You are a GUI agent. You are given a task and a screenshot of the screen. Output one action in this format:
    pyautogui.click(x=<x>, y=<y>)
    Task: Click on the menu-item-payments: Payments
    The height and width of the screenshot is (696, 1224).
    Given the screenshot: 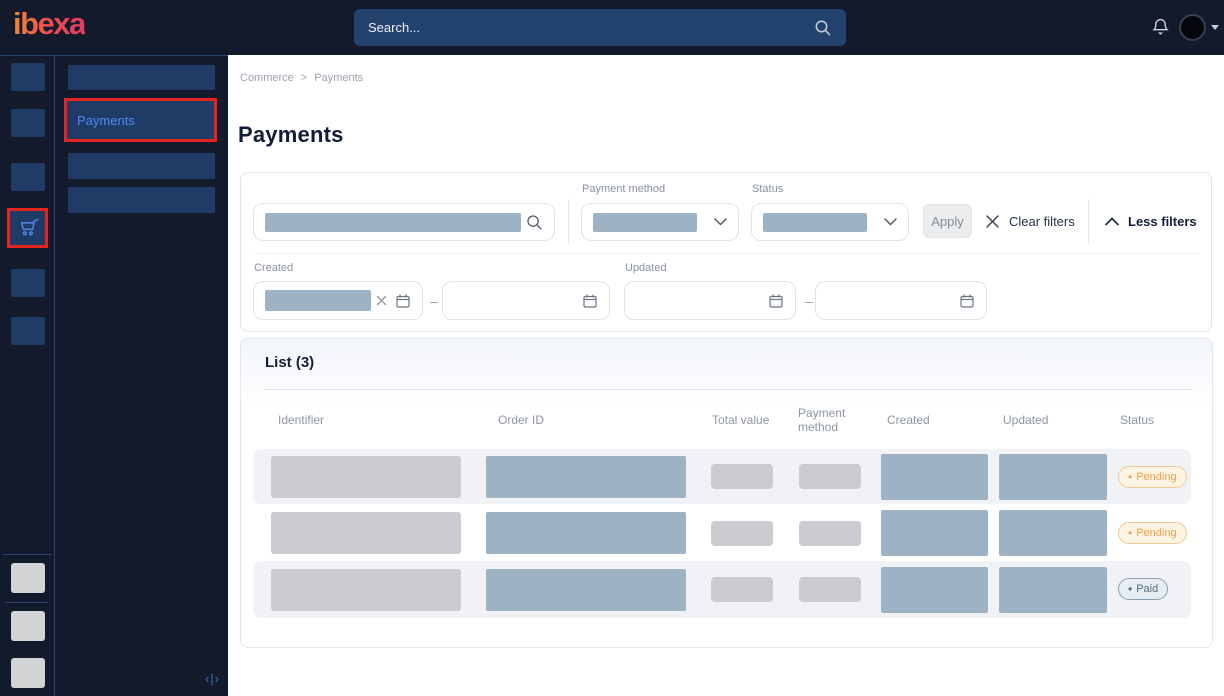 What is the action you would take?
    pyautogui.click(x=140, y=120)
    